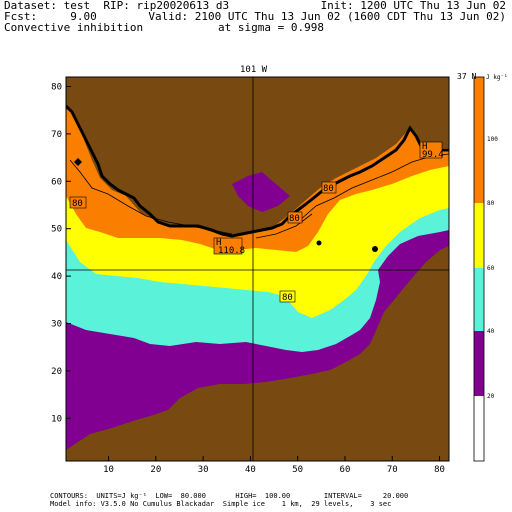 Image resolution: width=512 pixels, height=512 pixels. Describe the element at coordinates (261, 192) in the screenshot. I see `contour-fill-20-40-north` at that location.